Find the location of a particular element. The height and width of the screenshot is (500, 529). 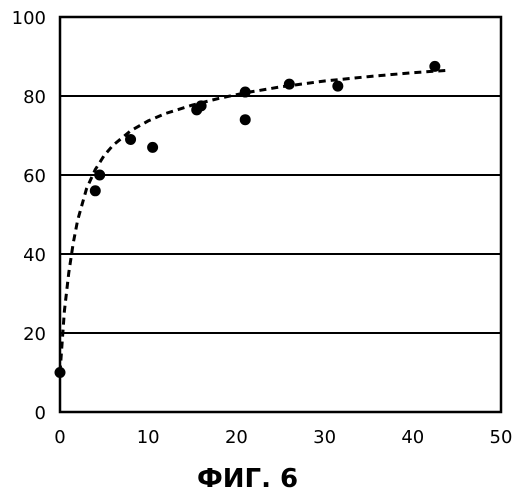

x-tick-label: 20 is located at coordinates (236, 437).